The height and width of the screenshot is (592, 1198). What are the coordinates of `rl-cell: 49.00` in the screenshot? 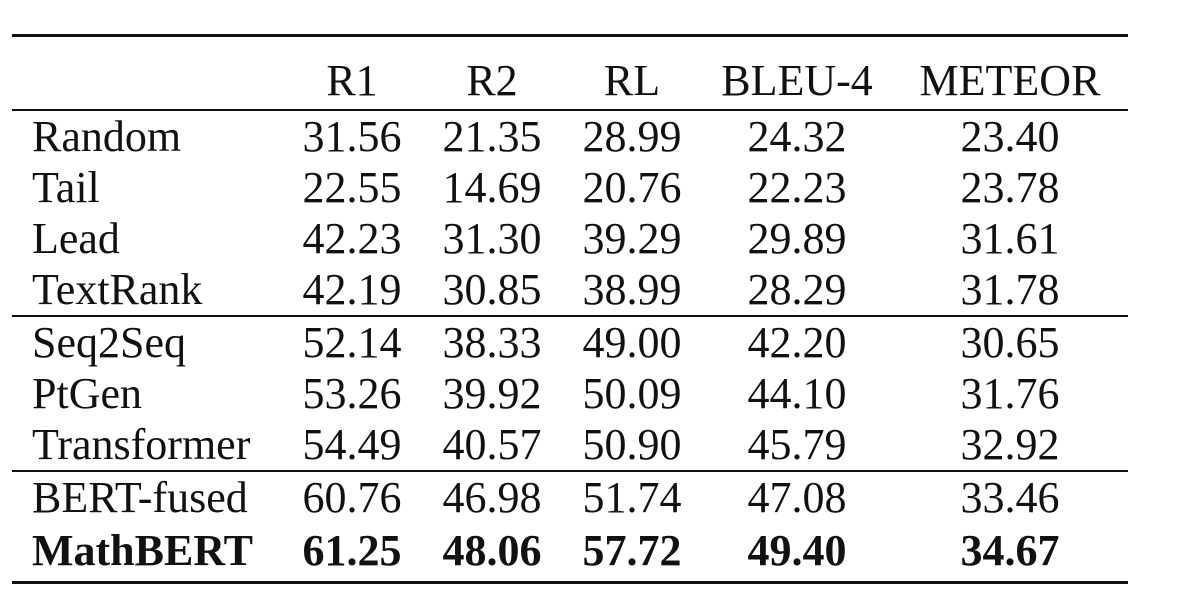 It's located at (632, 341).